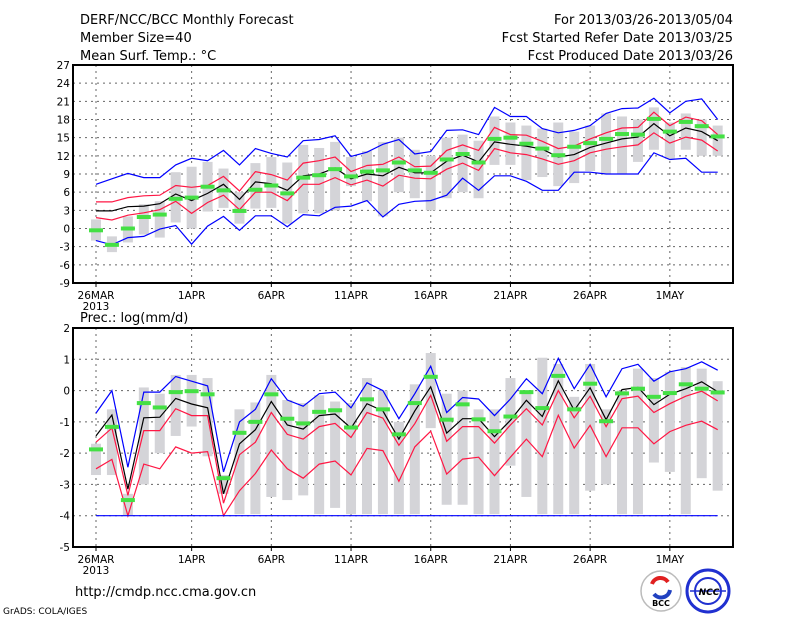 This screenshot has height=618, width=800. I want to click on y-tick-label: 21, so click(63, 102).